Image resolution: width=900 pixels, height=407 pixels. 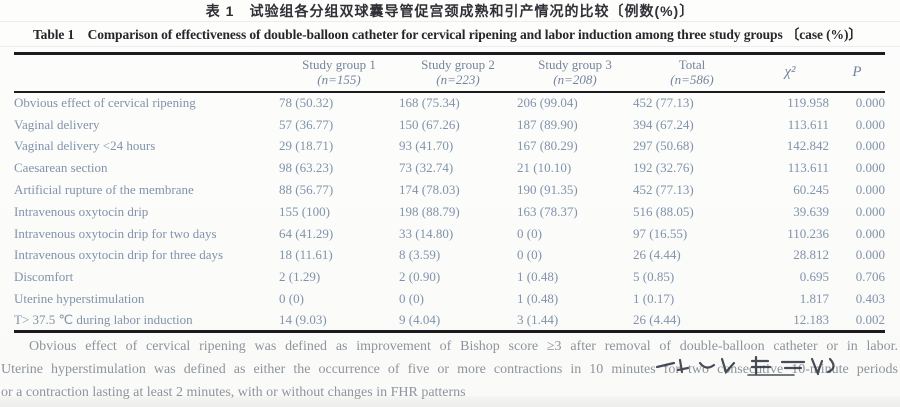 I want to click on group3-value: 3 (1.44), so click(x=538, y=320).